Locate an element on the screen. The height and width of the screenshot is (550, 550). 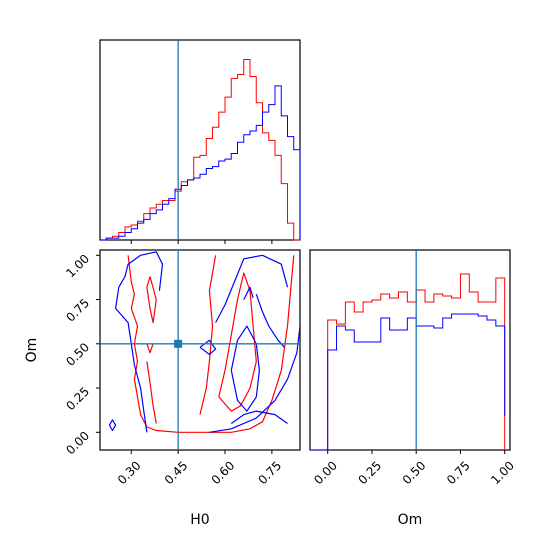
joint-y-tick-label-4: 1.00 is located at coordinates (77, 266).